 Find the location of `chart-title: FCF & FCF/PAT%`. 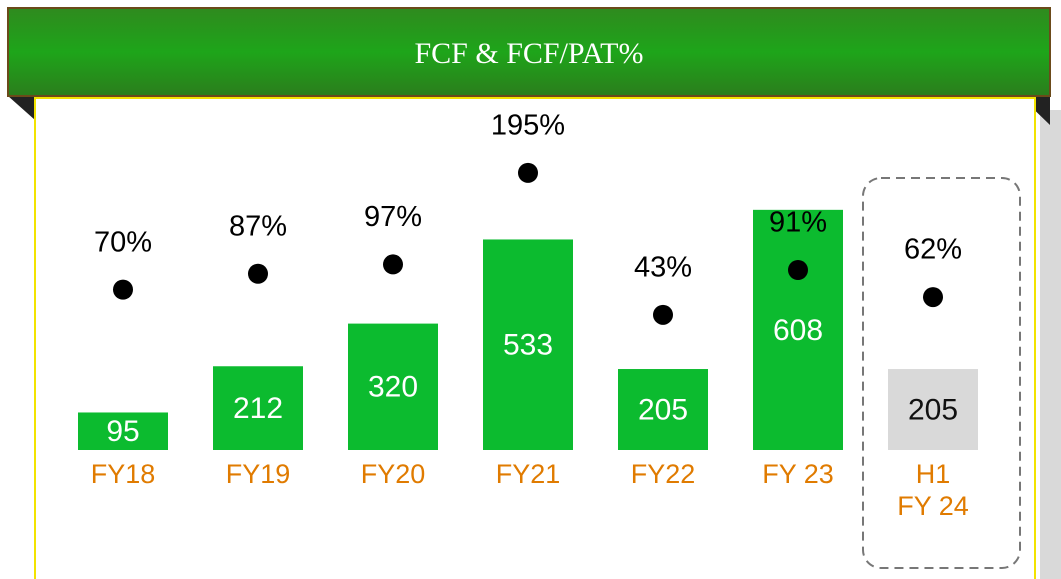

chart-title: FCF & FCF/PAT% is located at coordinates (528, 53).